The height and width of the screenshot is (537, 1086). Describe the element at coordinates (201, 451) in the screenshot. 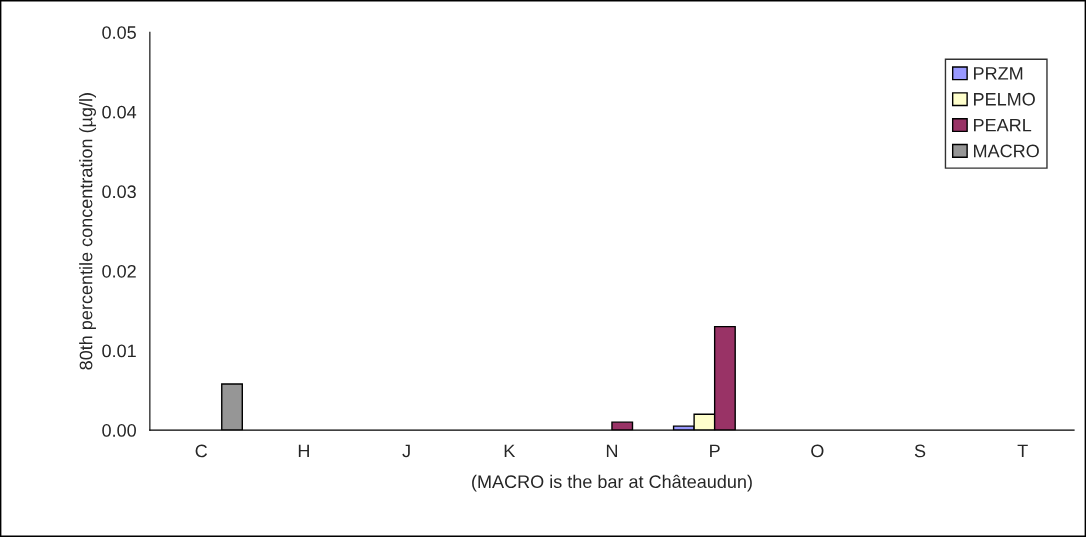

I see `x-tick-label: C` at that location.